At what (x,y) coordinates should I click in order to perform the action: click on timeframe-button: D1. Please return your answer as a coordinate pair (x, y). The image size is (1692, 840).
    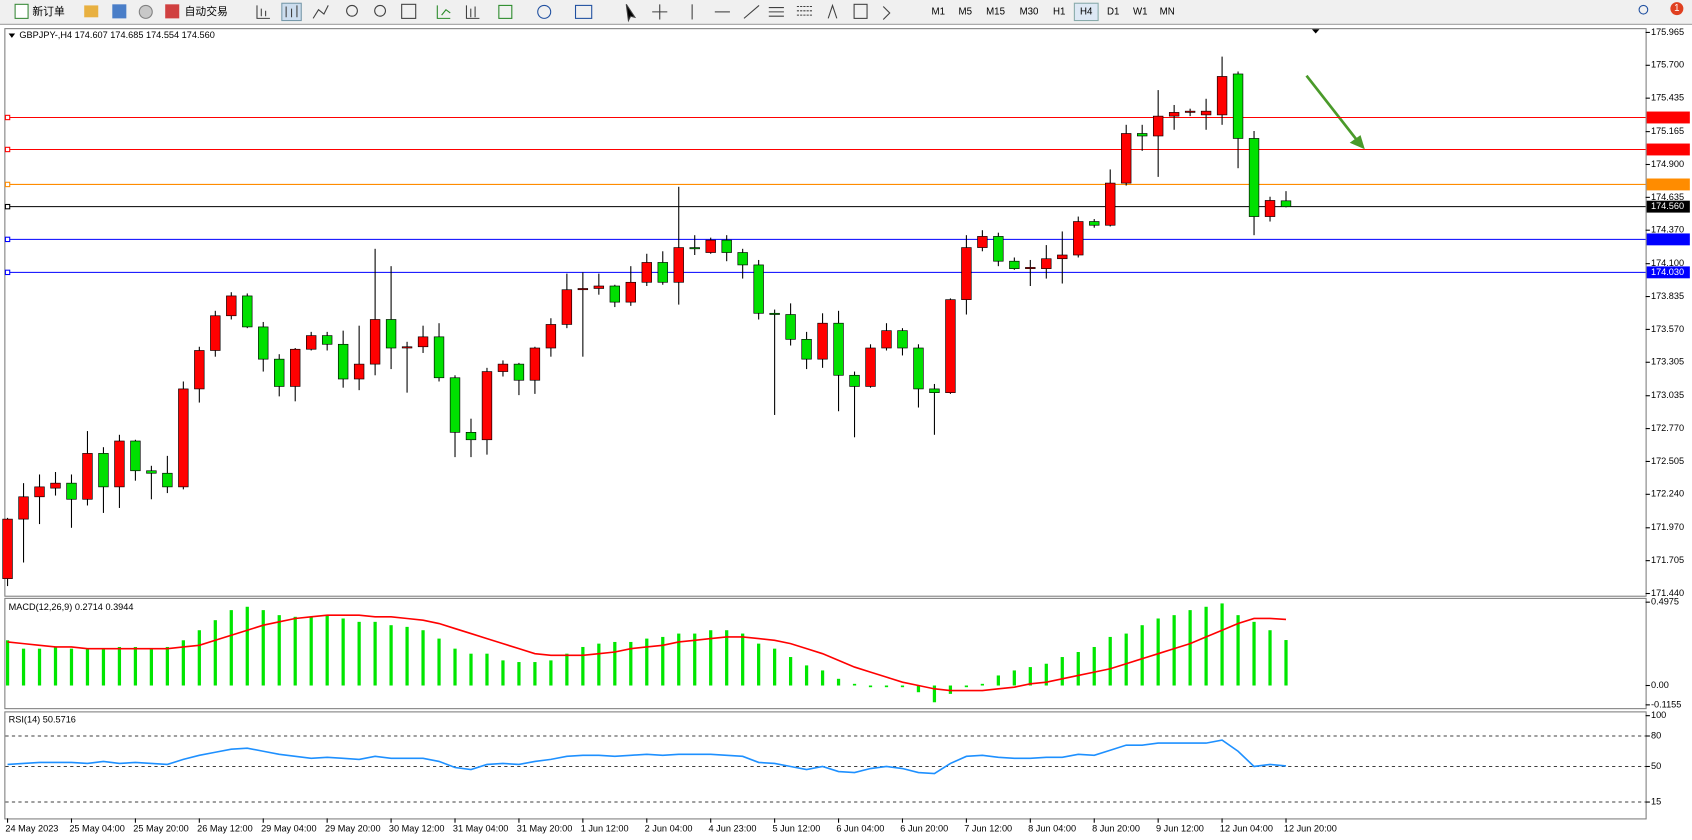
    Looking at the image, I should click on (1113, 11).